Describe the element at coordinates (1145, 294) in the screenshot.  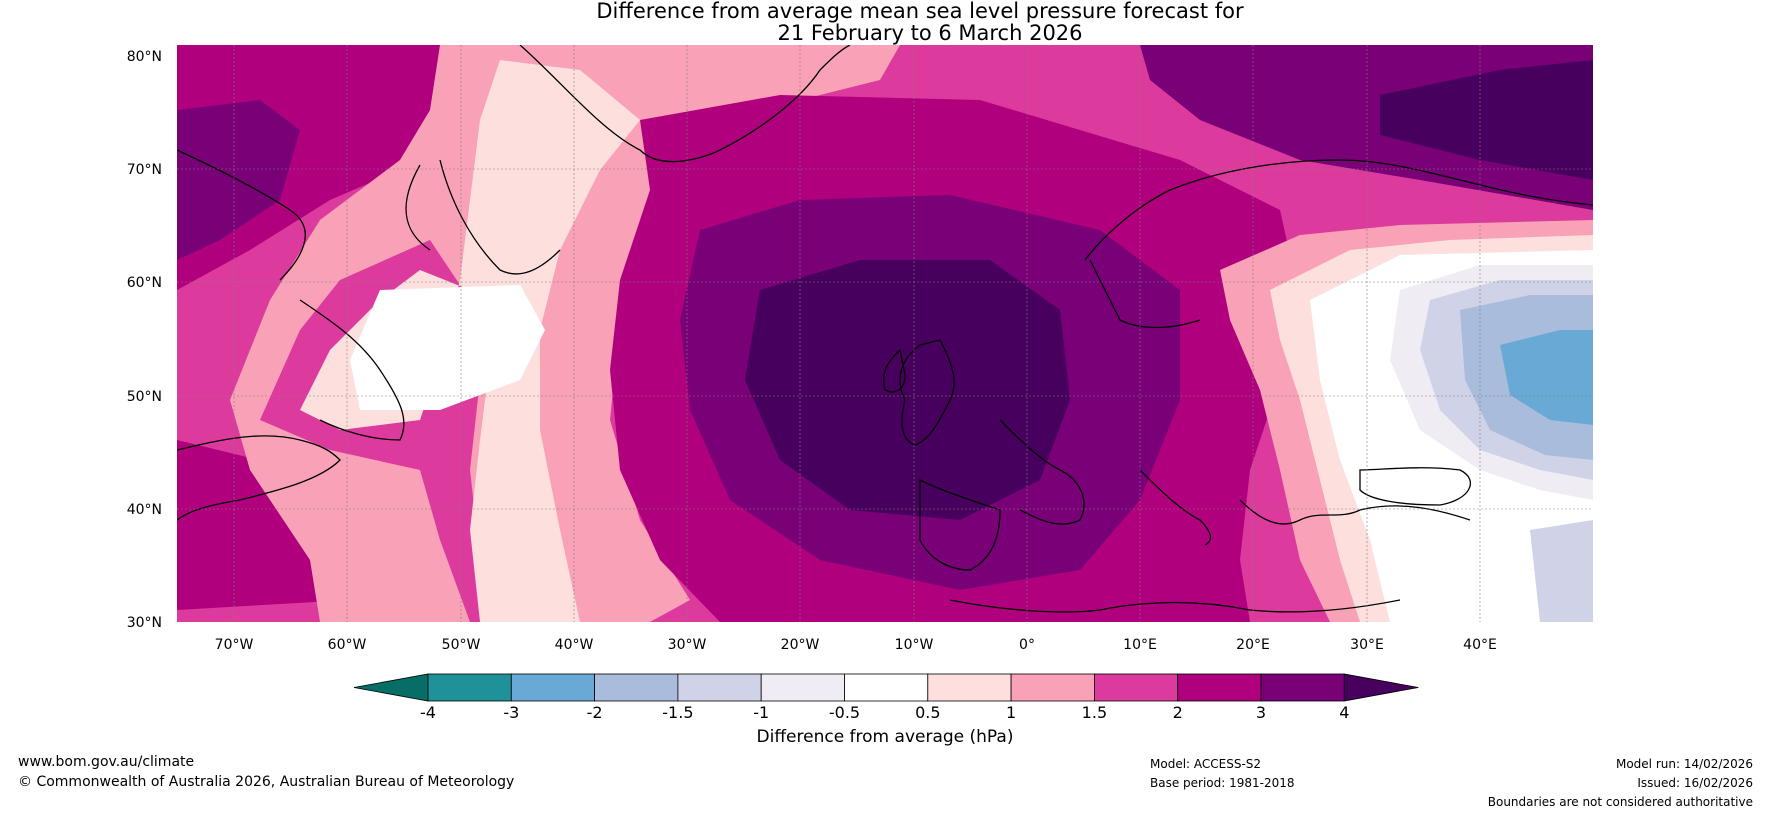
I see `norway-south-coast` at that location.